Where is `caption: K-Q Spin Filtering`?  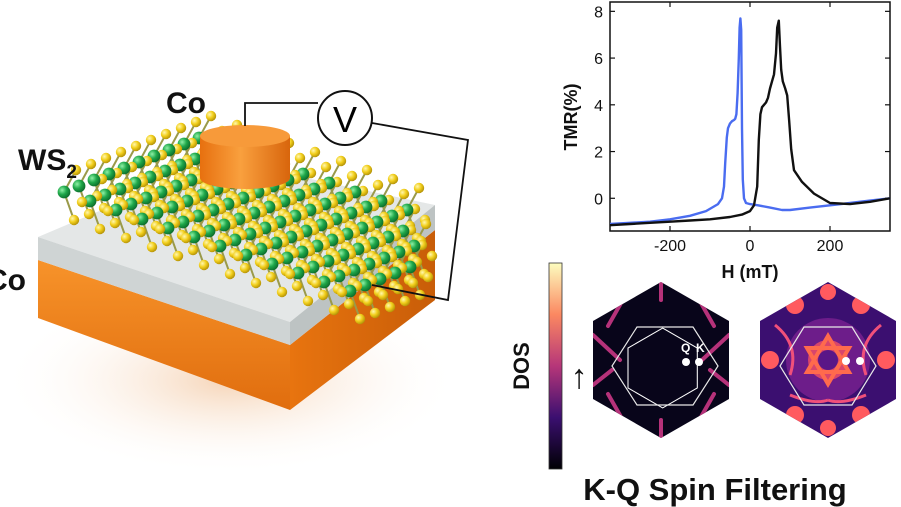 caption: K-Q Spin Filtering is located at coordinates (715, 489).